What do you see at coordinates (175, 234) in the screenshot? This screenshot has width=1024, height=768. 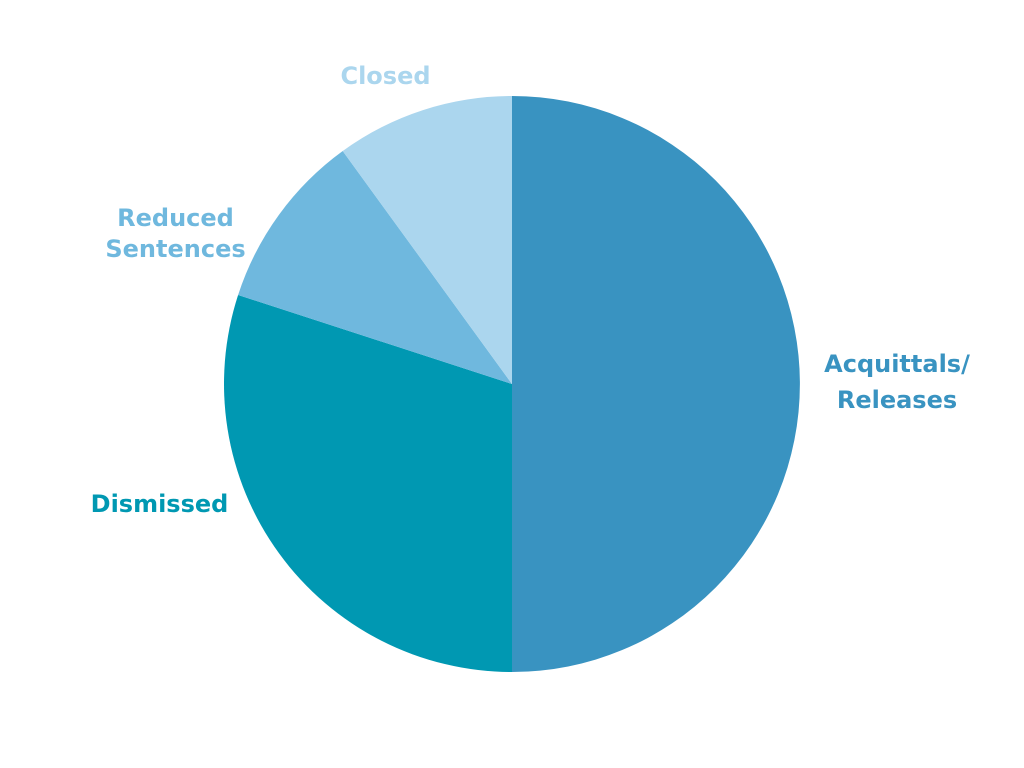 I see `slice-label-reduced-sentences: Reduced Sentences` at bounding box center [175, 234].